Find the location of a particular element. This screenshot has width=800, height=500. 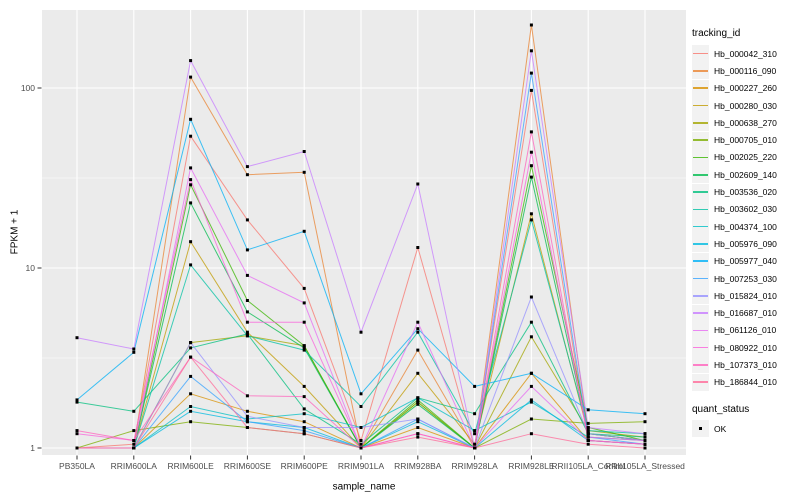

legend-item: Hb_080922_010 is located at coordinates (745, 348).